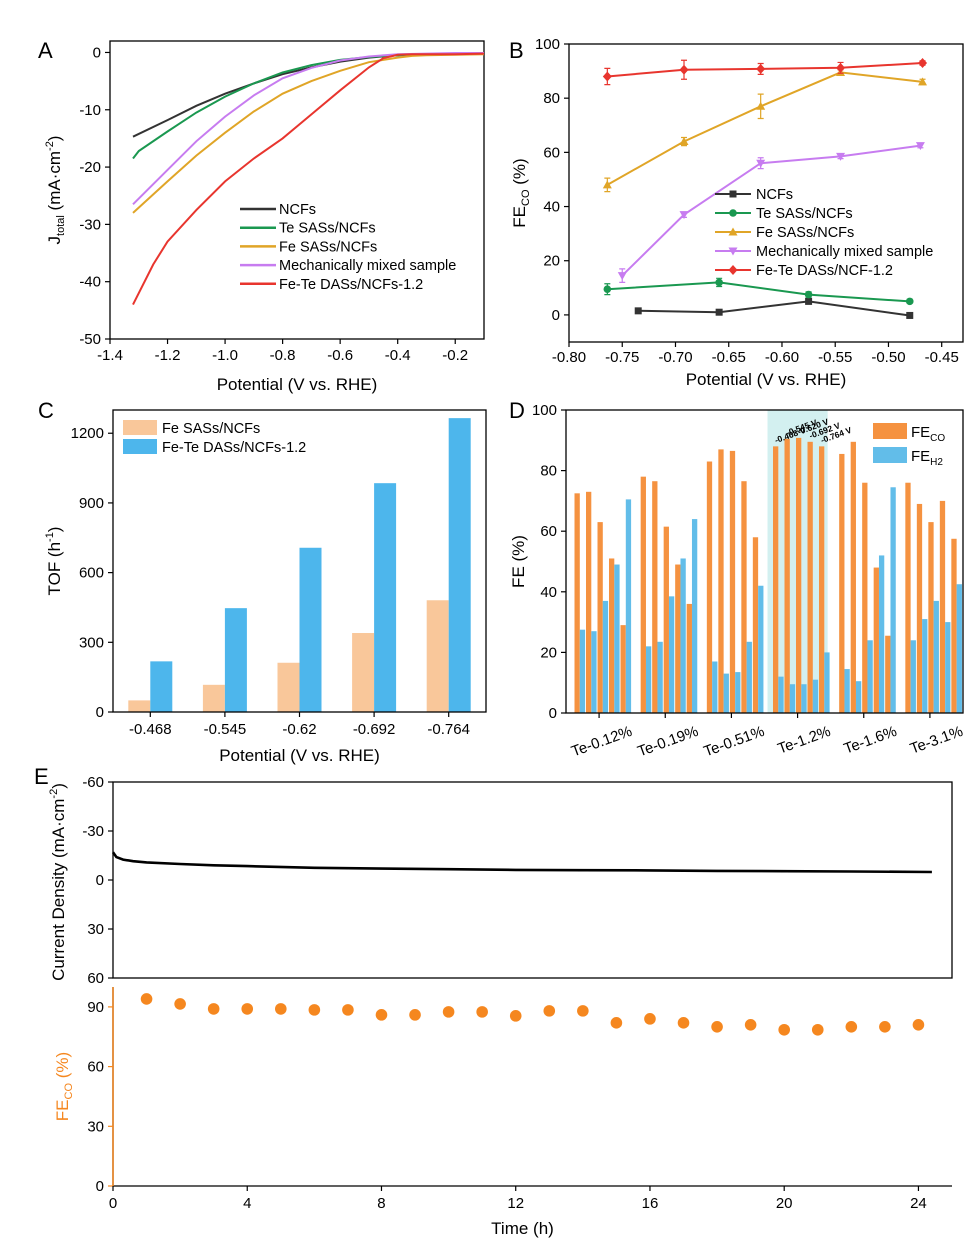 The height and width of the screenshot is (1242, 976). What do you see at coordinates (91, 642) in the screenshot?
I see `y-tick-label: 300` at bounding box center [91, 642].